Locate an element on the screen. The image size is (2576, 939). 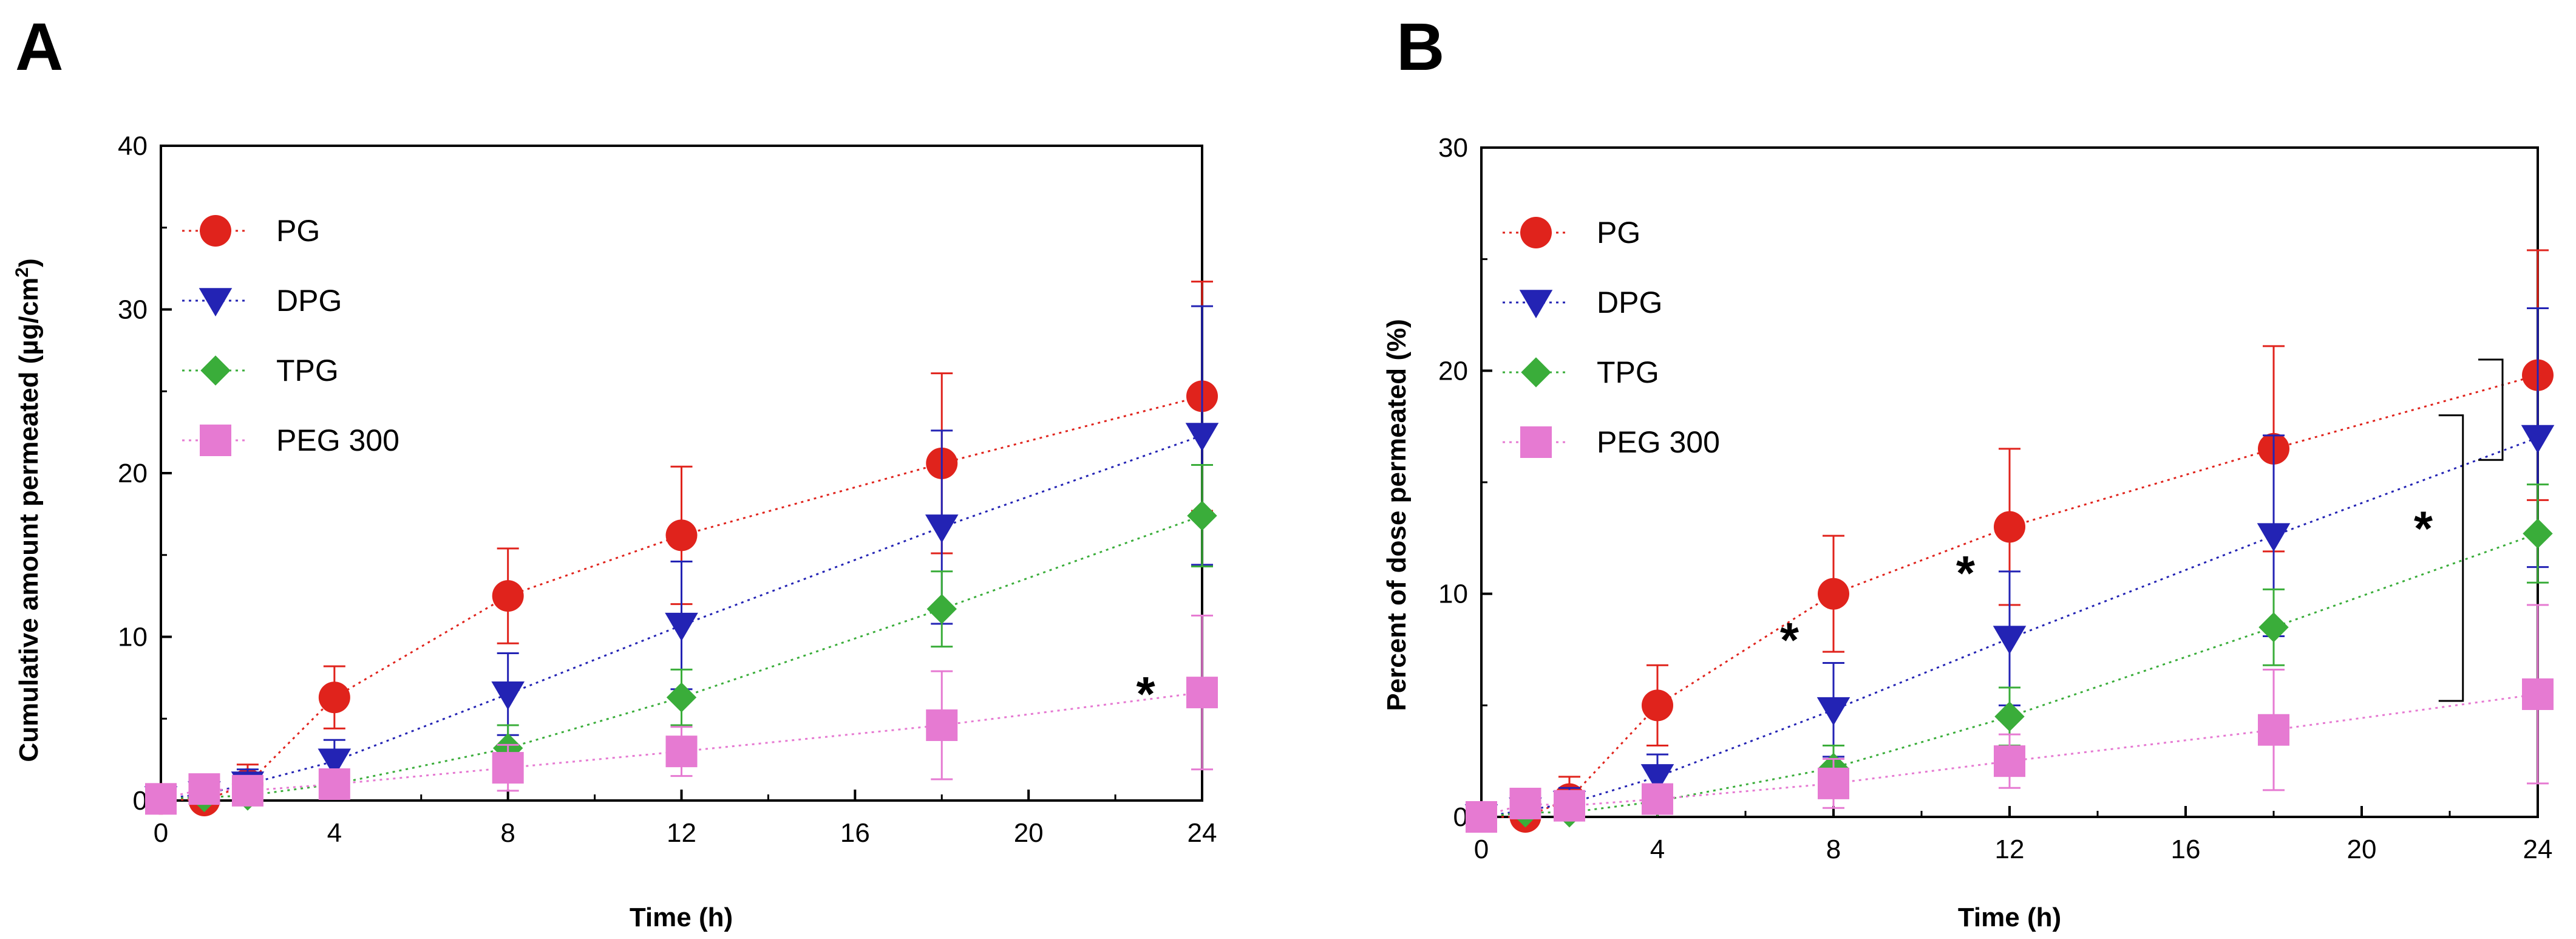
panel-b-x-axis-title: Time (h) is located at coordinates (2009, 917).